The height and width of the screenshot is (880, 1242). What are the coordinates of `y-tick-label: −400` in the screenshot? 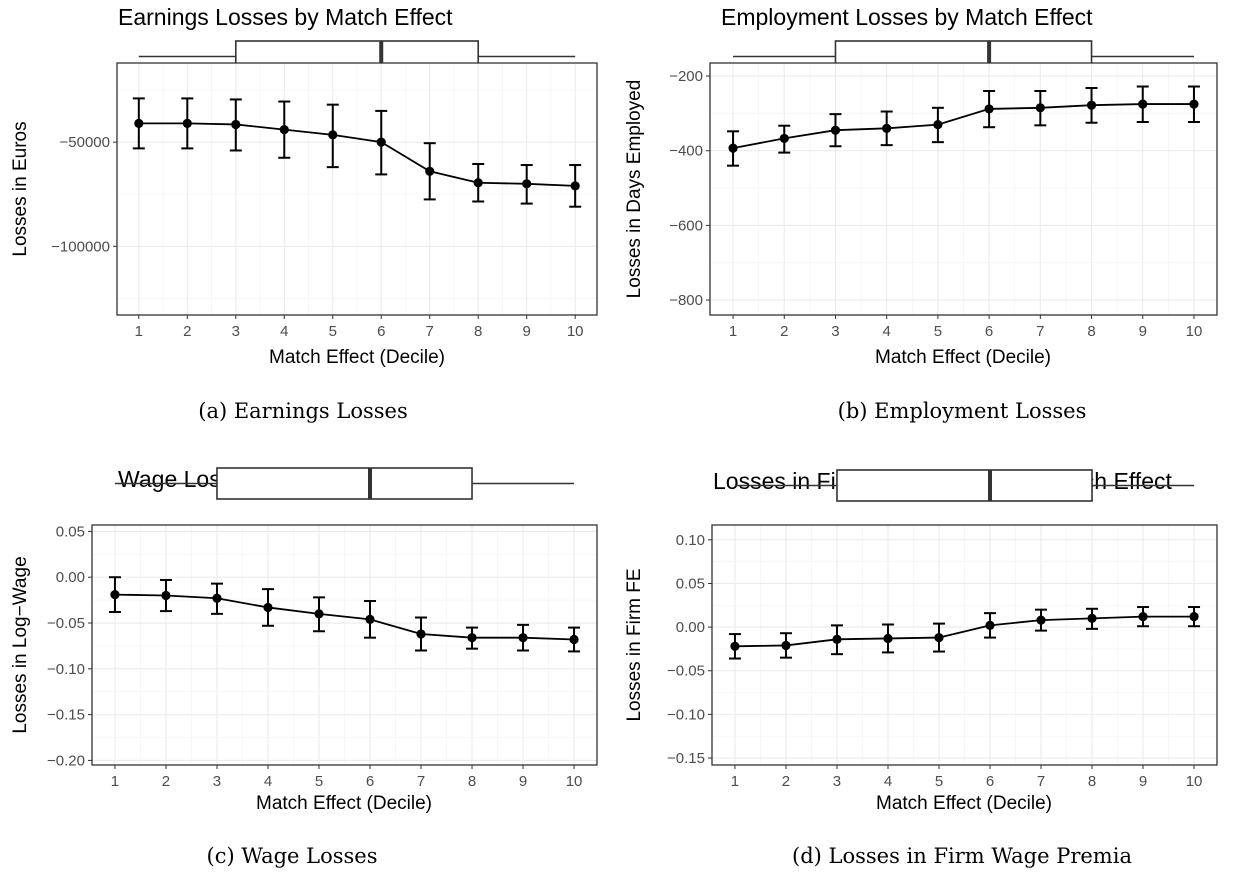 It's located at (686, 151).